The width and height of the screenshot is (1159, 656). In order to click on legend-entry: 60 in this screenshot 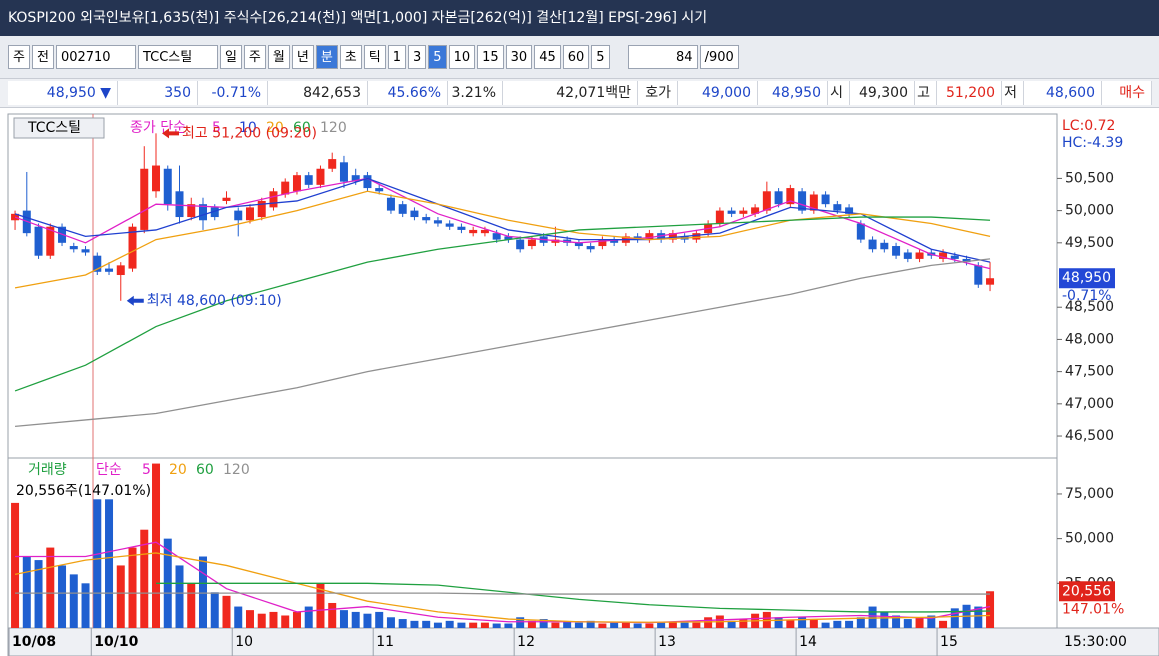, I will do `click(302, 128)`.